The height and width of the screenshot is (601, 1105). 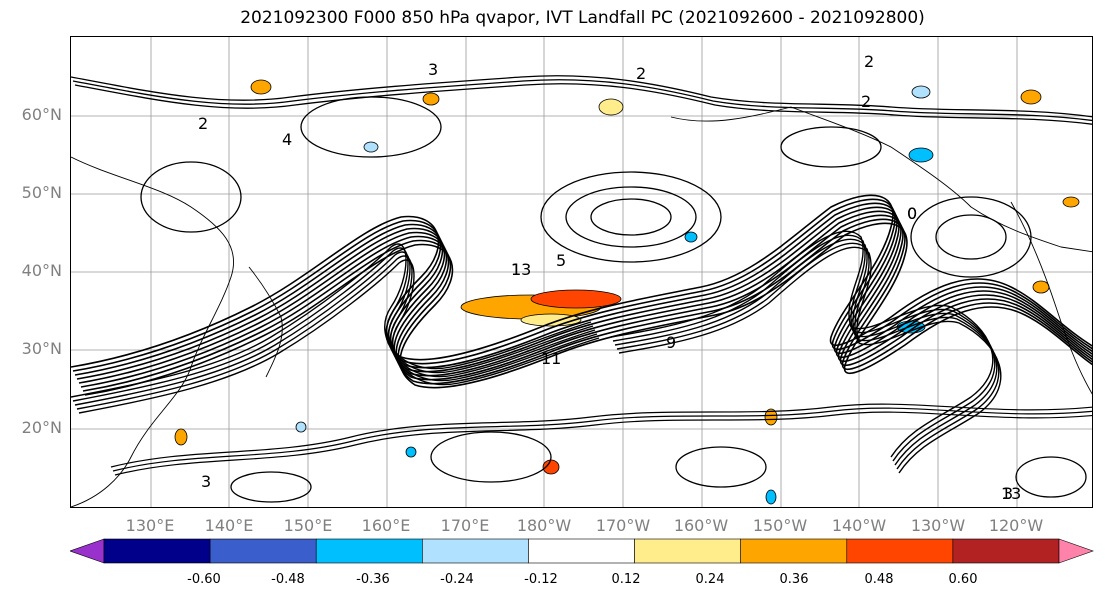 I want to click on contour-value-label: 5, so click(x=561, y=260).